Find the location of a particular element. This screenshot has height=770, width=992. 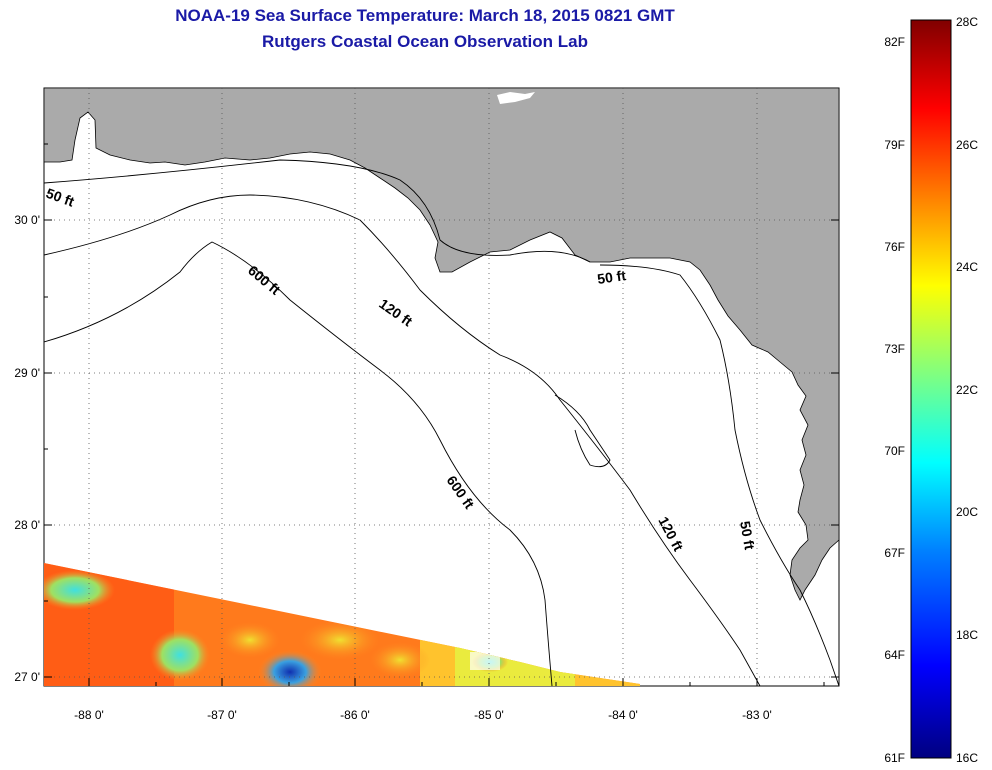

cb-label-c: 24C is located at coordinates (967, 267).